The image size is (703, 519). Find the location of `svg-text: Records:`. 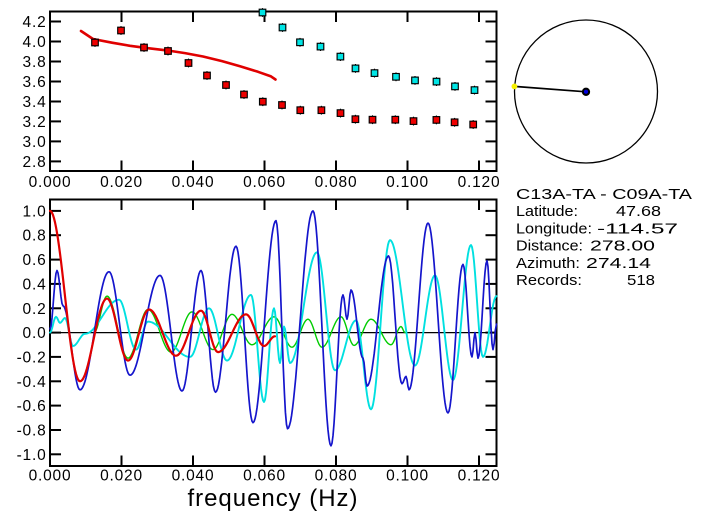

svg-text: Records: is located at coordinates (549, 281).